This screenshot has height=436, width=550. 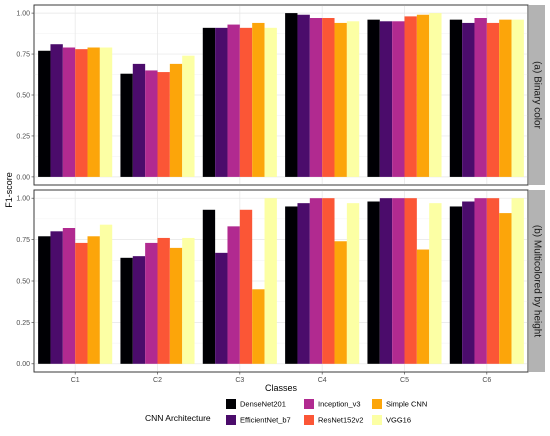 I want to click on legend-label-DenseNet201: DenseNet201, so click(x=263, y=404).